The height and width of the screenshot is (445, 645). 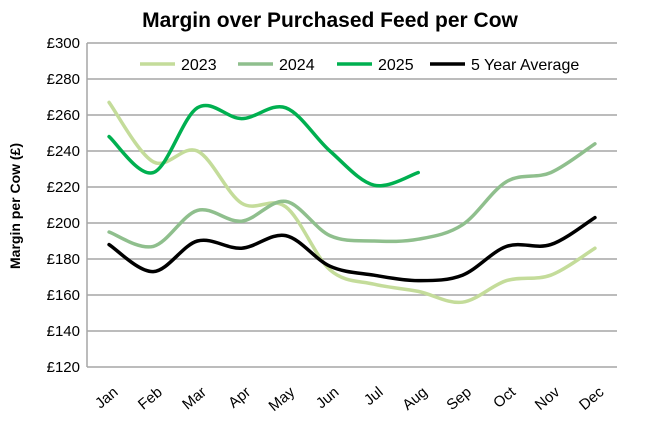 What do you see at coordinates (150, 399) in the screenshot?
I see `x-tick-label: Feb` at bounding box center [150, 399].